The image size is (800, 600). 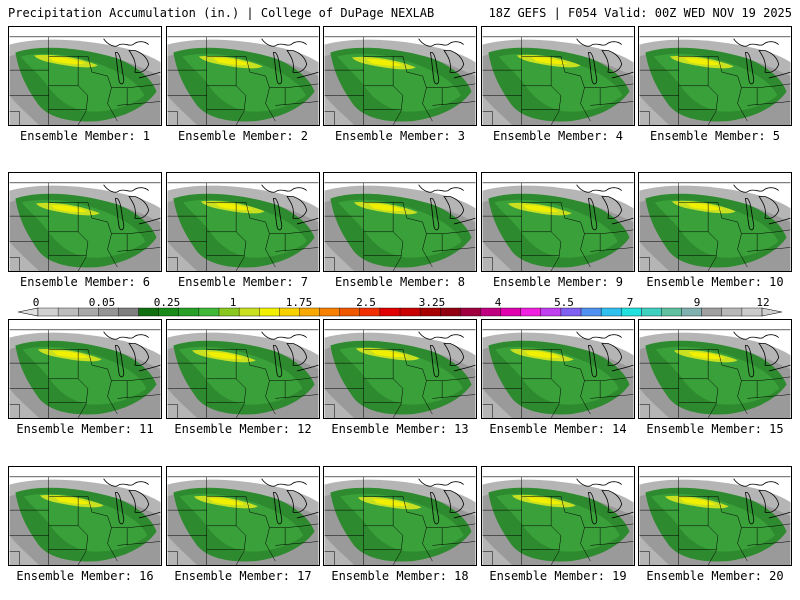 What do you see at coordinates (299, 302) in the screenshot?
I see `colorbar-tick-label: 1.75` at bounding box center [299, 302].